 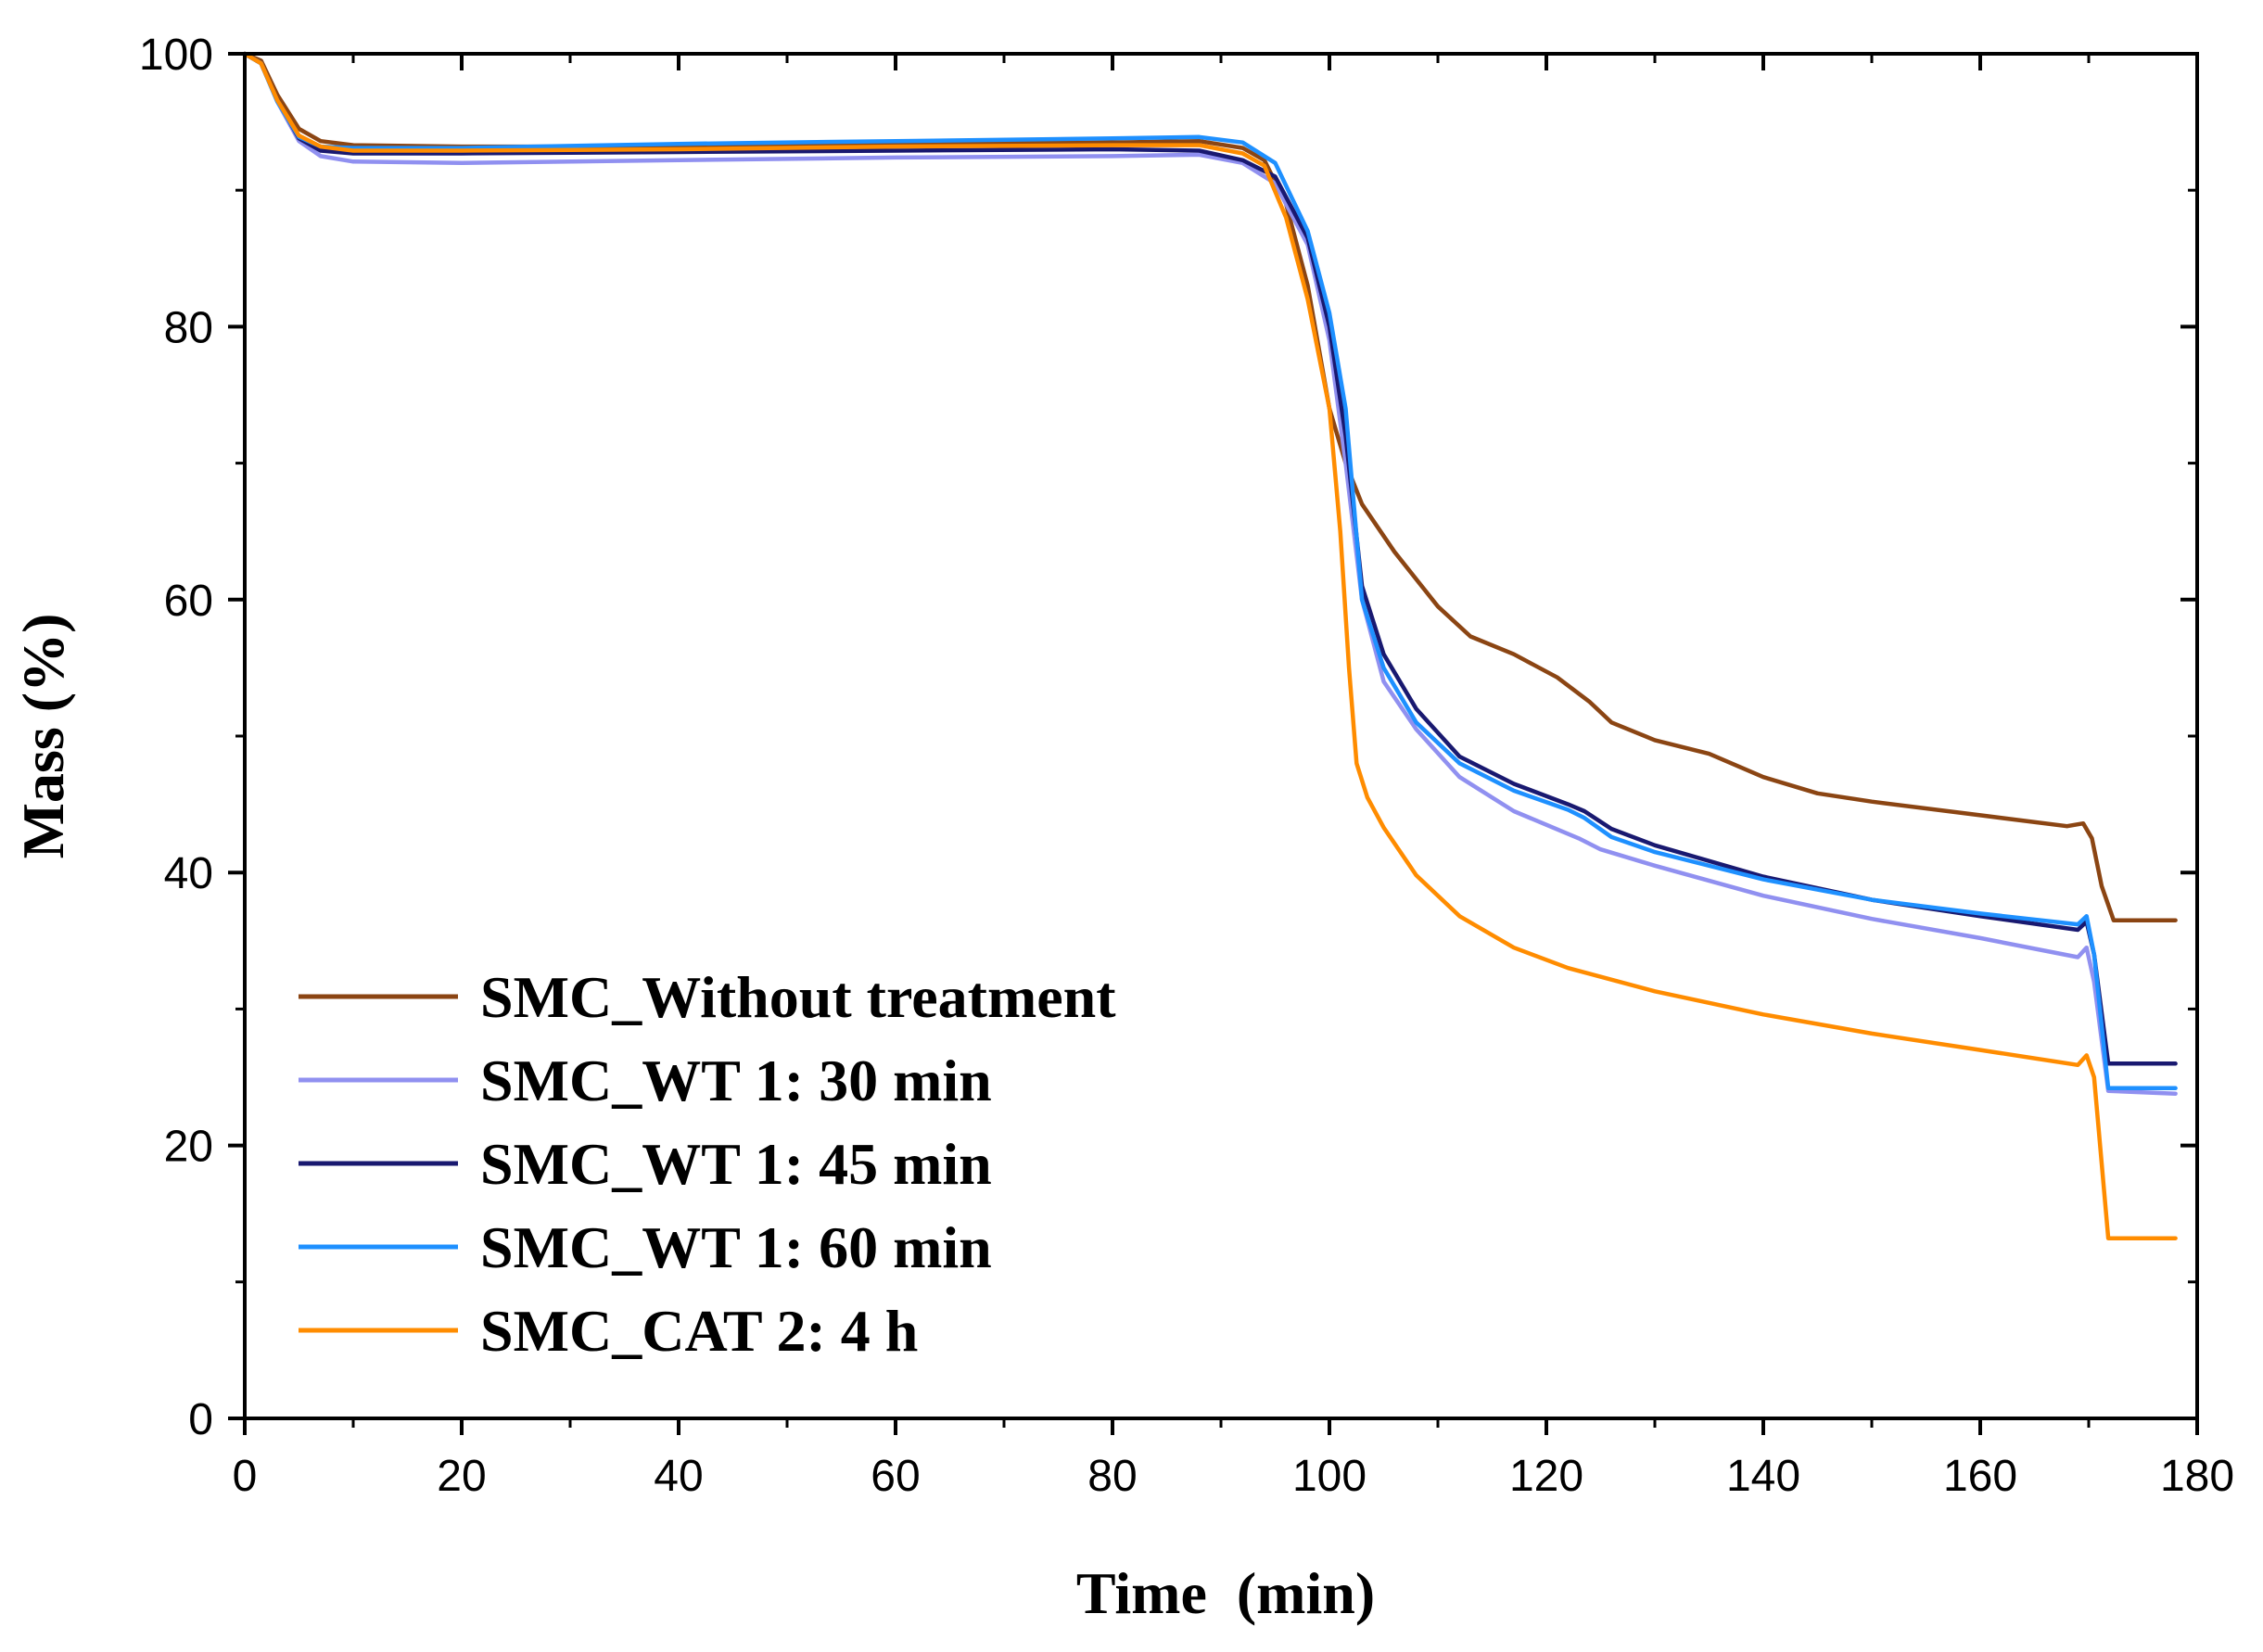 I want to click on y-tick-label-40: 40, so click(x=188, y=873).